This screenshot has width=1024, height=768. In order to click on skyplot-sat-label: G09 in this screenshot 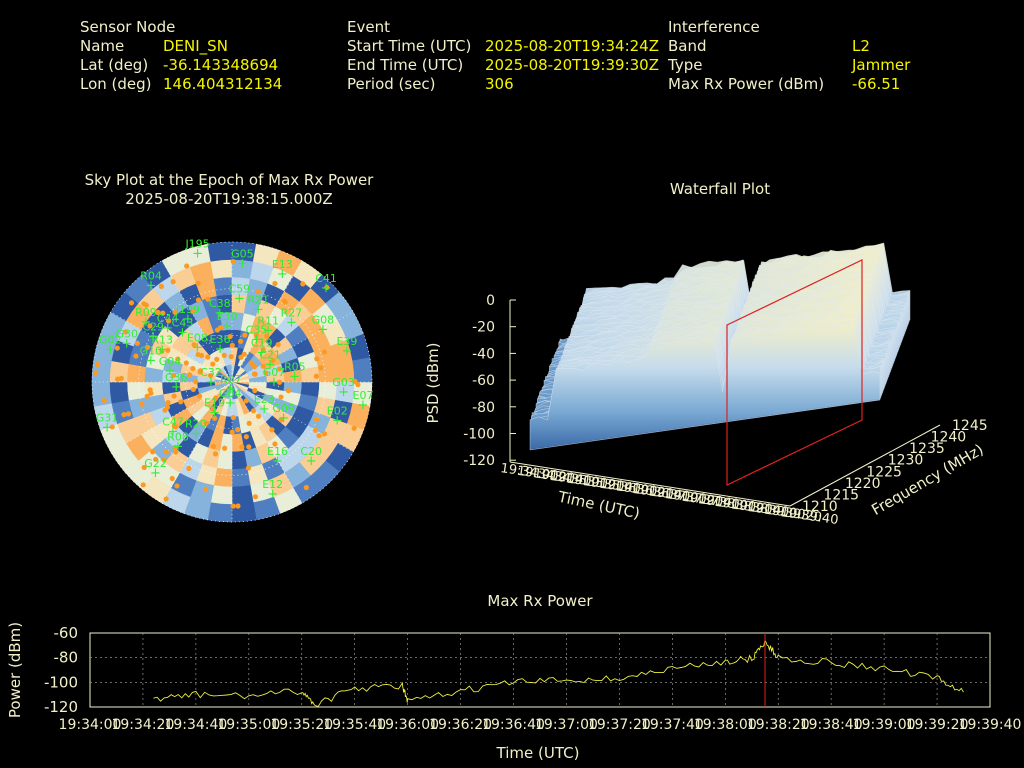, I will do `click(283, 408)`.